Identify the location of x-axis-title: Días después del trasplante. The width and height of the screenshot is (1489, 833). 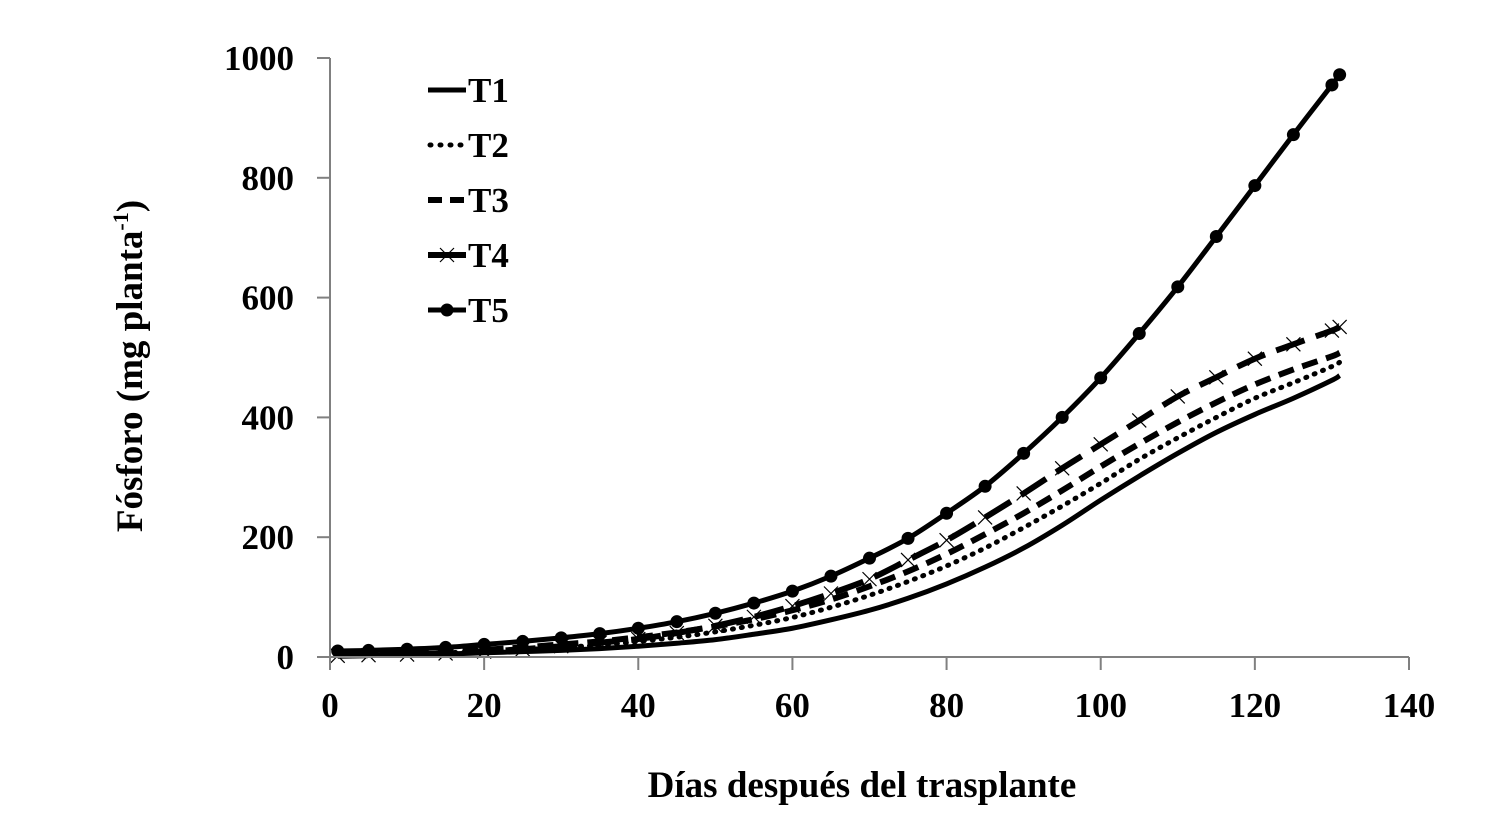
(862, 785).